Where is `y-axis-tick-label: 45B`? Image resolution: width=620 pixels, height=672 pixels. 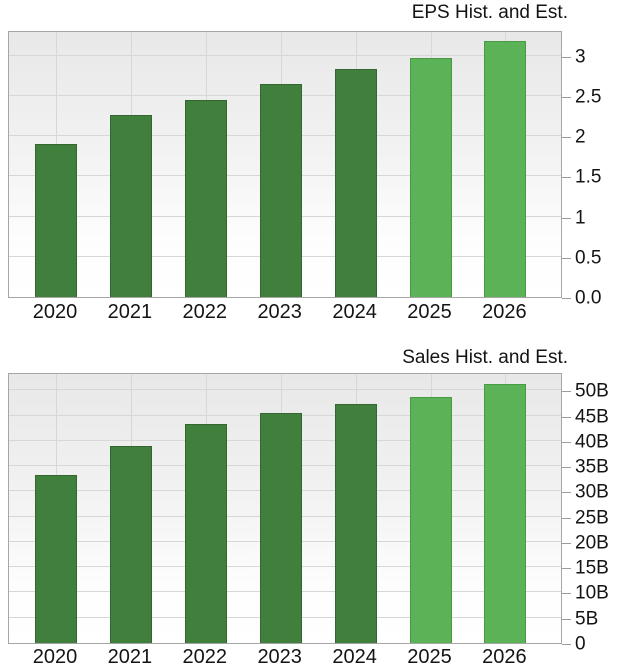
y-axis-tick-label: 45B is located at coordinates (592, 416).